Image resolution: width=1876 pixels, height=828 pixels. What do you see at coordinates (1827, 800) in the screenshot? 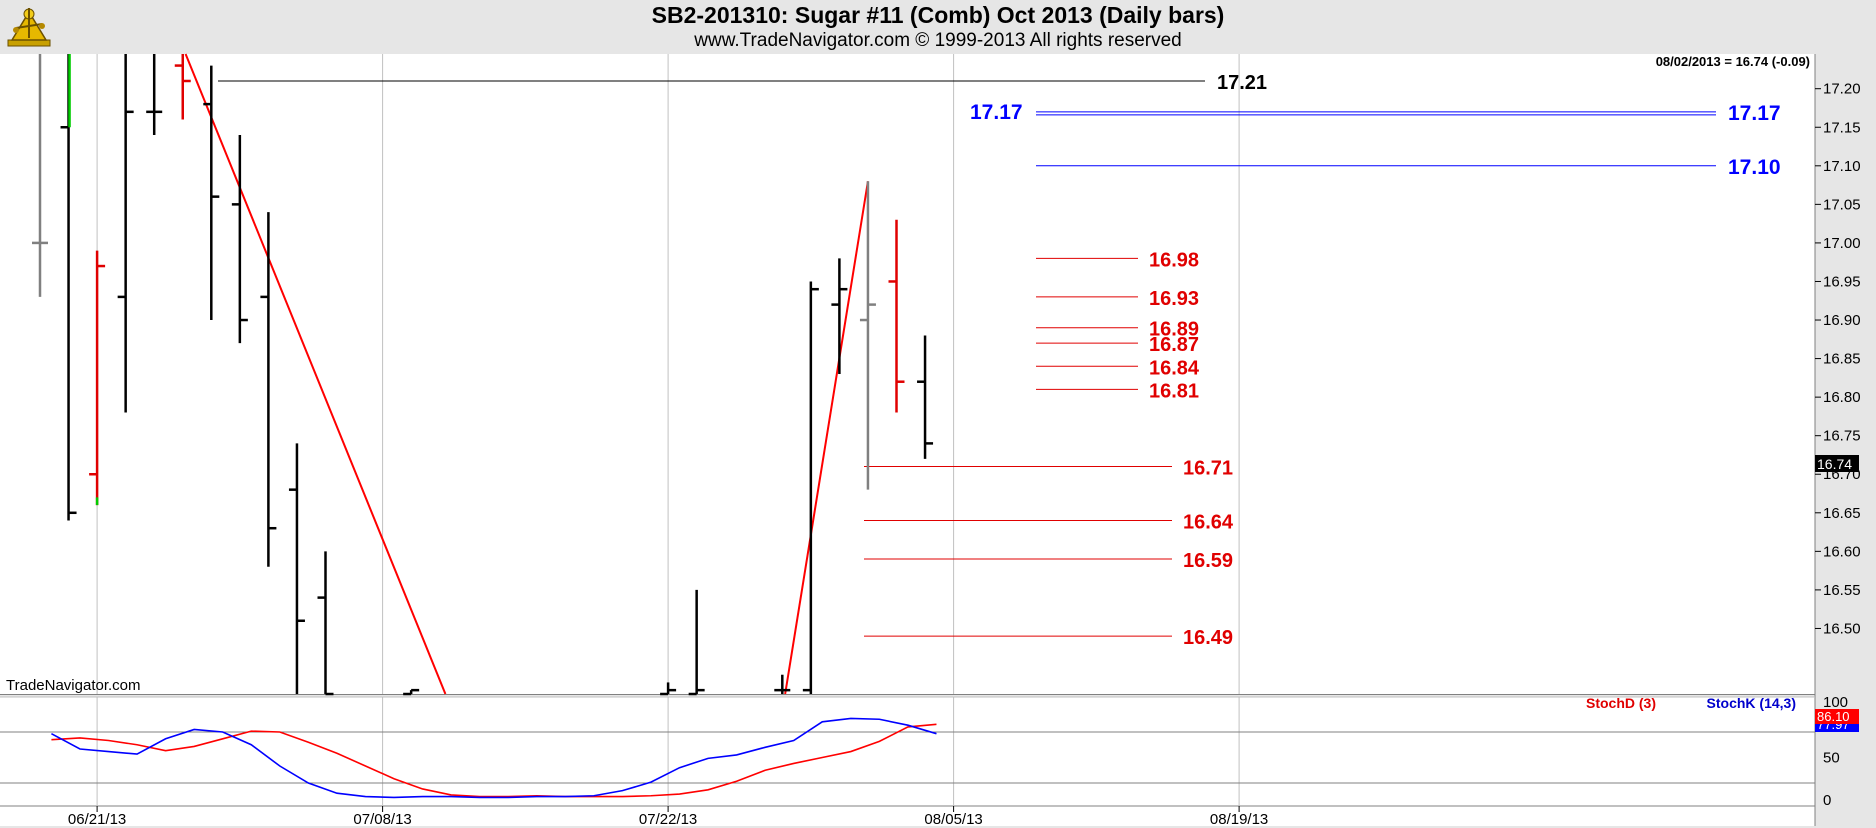
I see `stoch-tick-label: 0` at bounding box center [1827, 800].